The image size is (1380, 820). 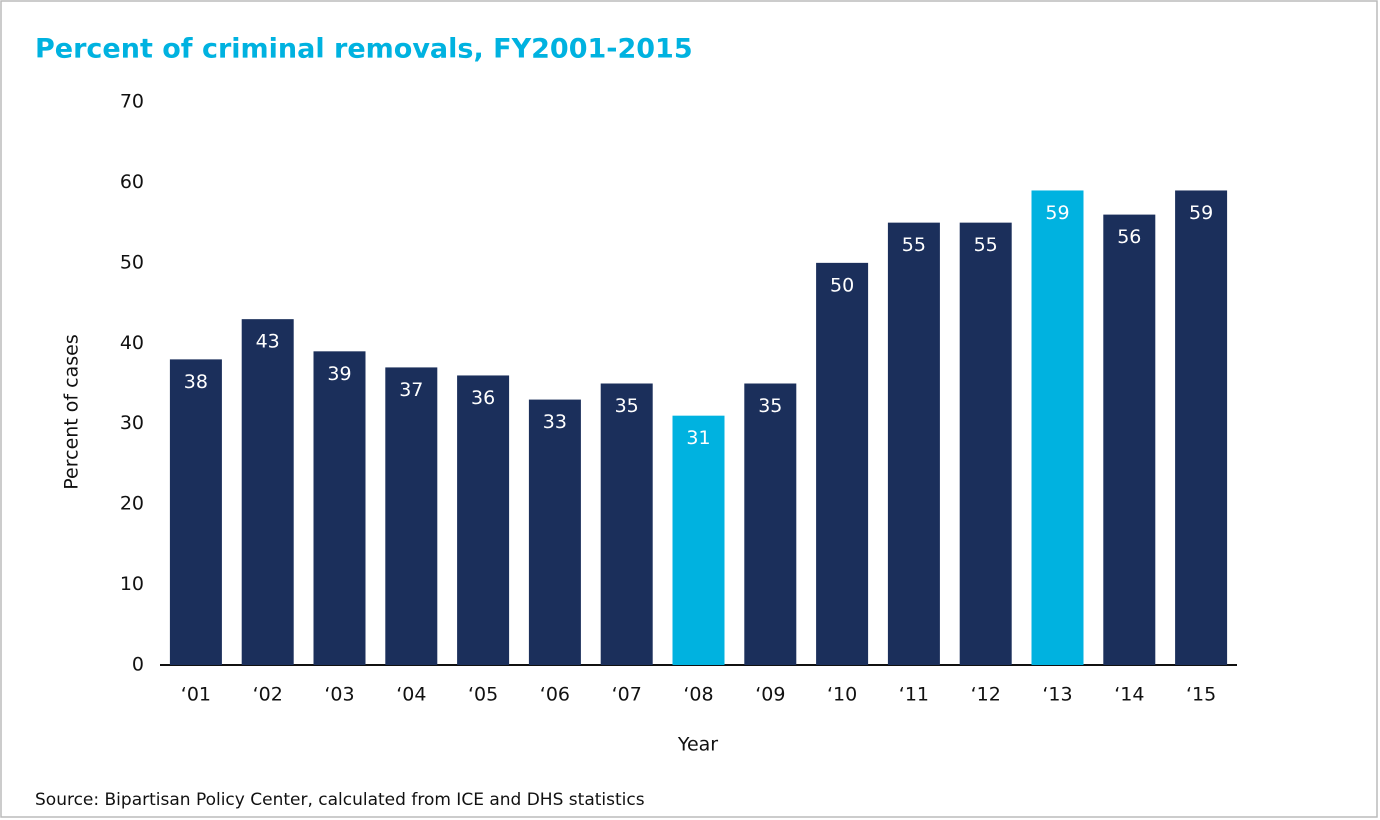 I want to click on x-tick-label: ‘14, so click(x=1129, y=695).